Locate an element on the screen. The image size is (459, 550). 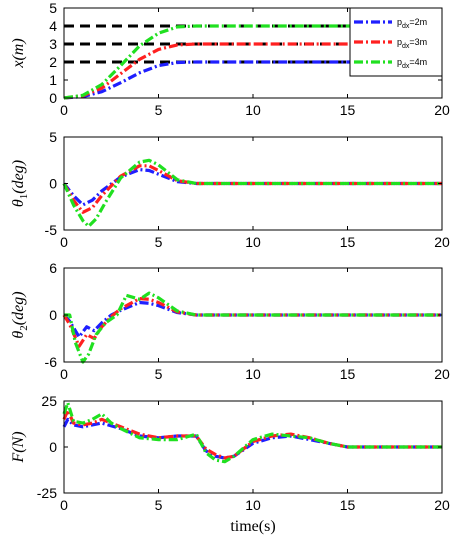
legend-box is located at coordinates (396, 42).